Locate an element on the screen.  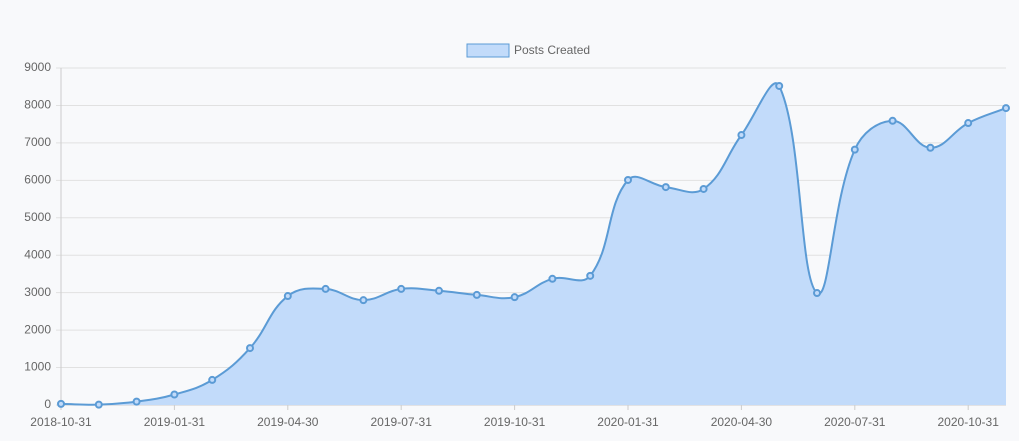
x-tick-label: 2019-04-30 is located at coordinates (288, 422).